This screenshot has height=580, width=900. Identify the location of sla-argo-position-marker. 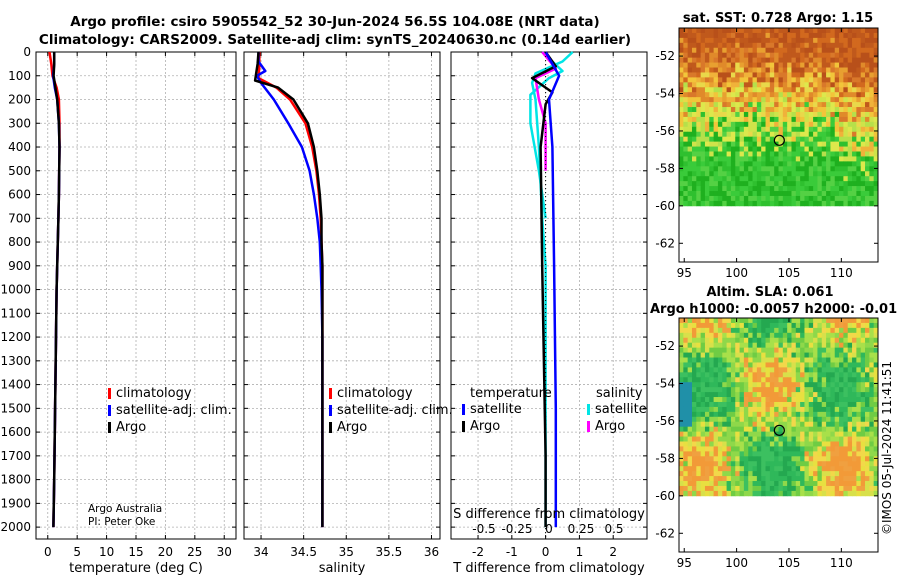
(779, 430).